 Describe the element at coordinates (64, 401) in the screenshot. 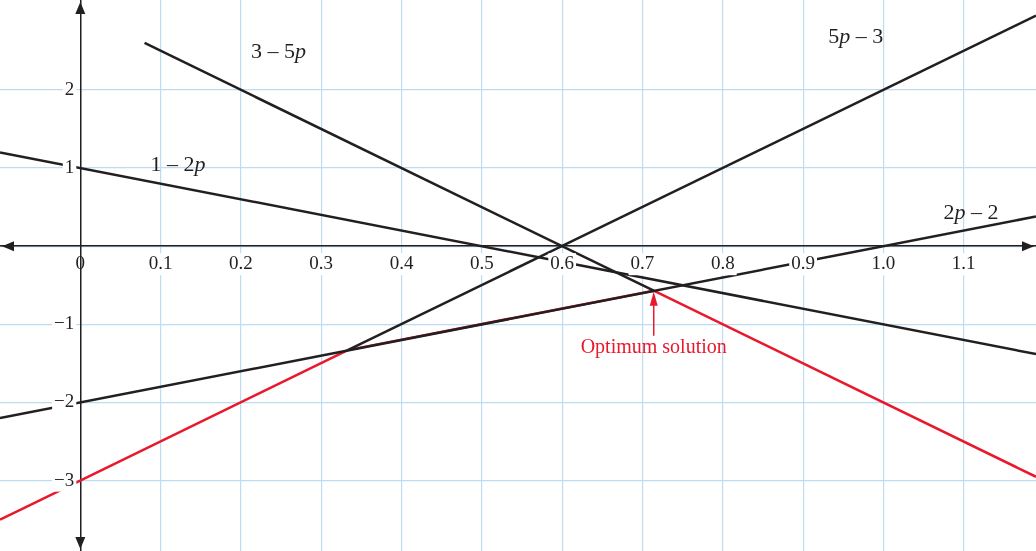

I see `y-tick-label: −2` at that location.